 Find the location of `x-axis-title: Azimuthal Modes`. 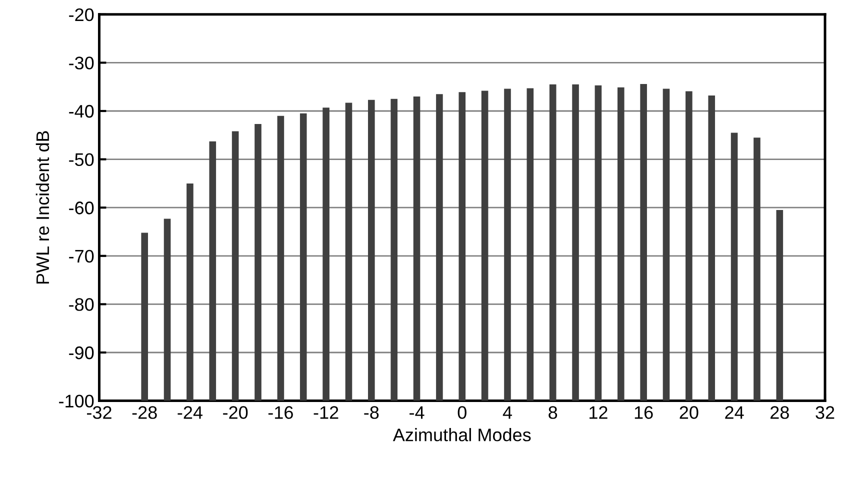

x-axis-title: Azimuthal Modes is located at coordinates (461, 435).